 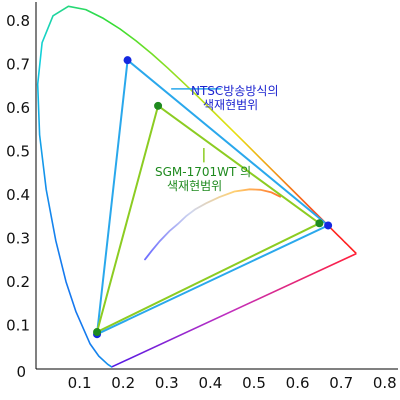 I want to click on y-tick-label: 0.6, so click(x=18, y=108).